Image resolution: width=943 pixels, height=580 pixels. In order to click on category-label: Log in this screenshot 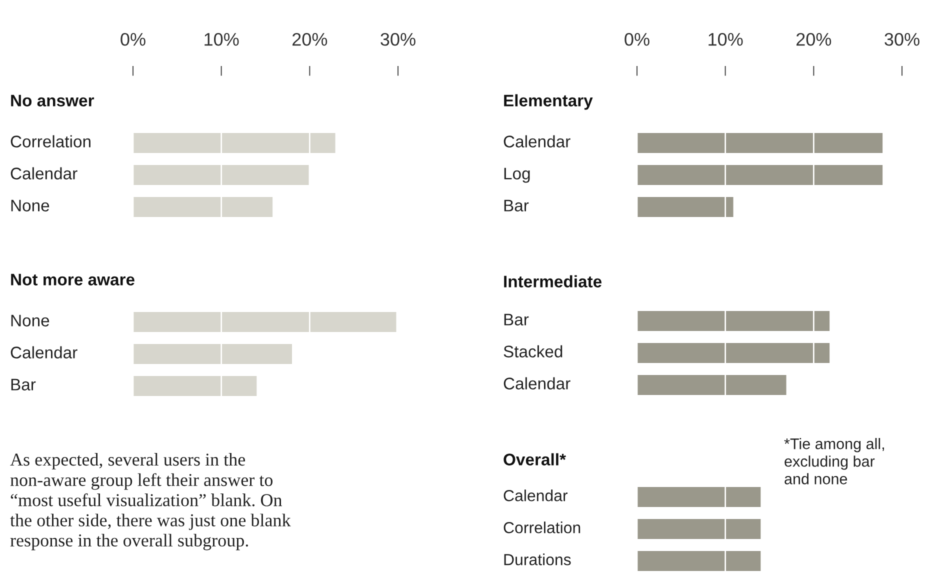, I will do `click(517, 175)`.